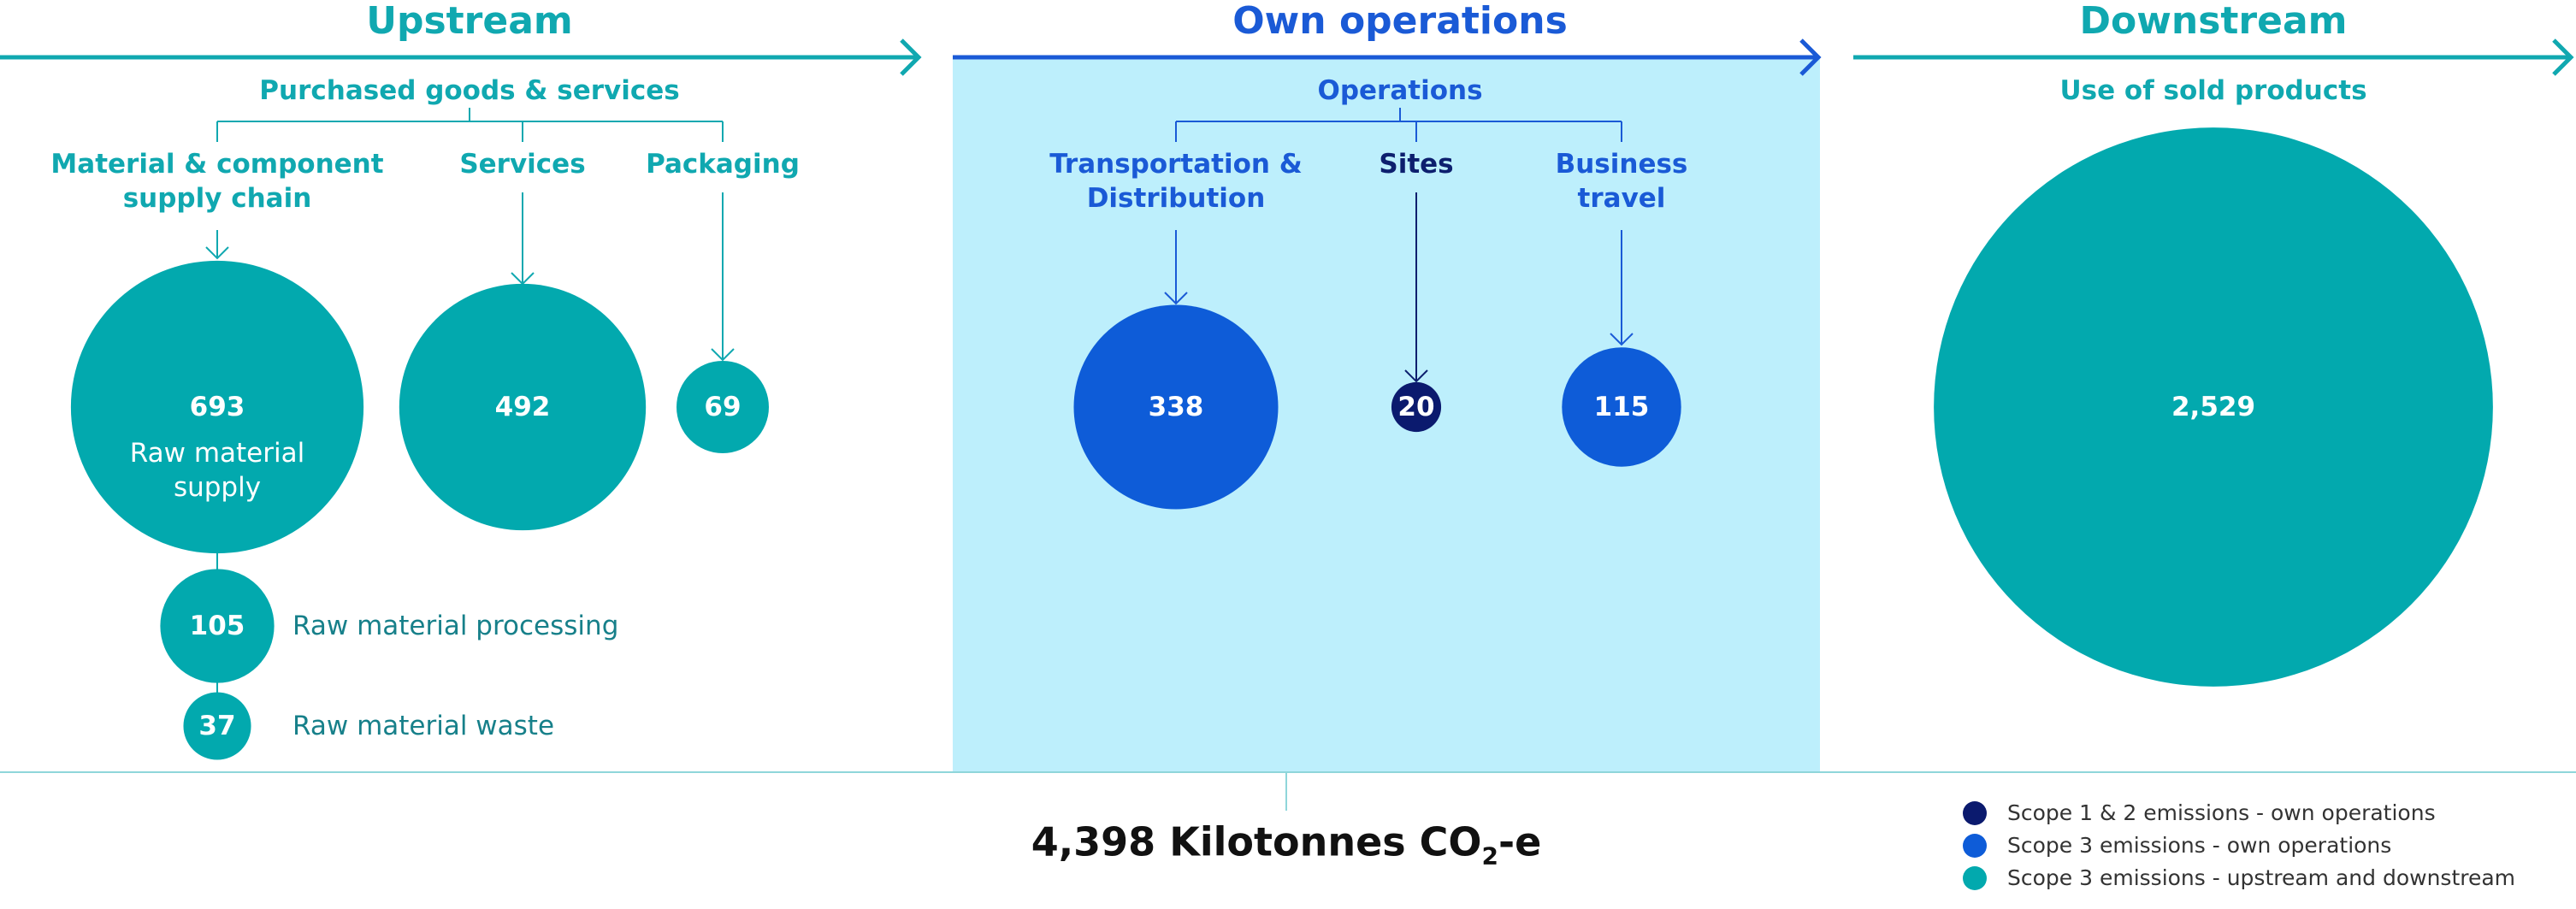 Image resolution: width=2576 pixels, height=909 pixels. I want to click on total-suffix: -e, so click(1520, 841).